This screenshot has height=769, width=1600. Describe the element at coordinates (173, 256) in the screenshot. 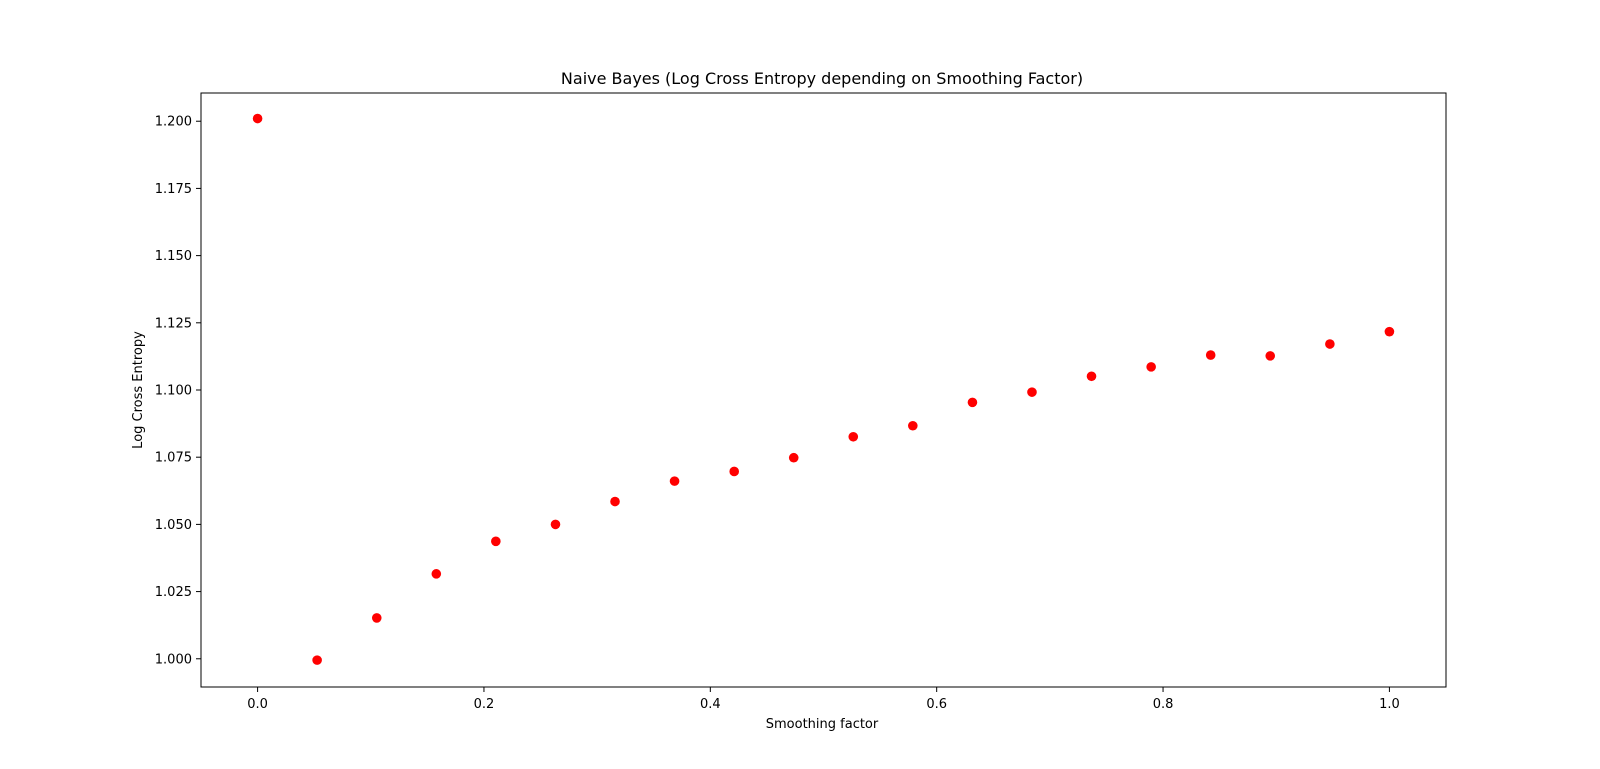

I see `y-tick-label: 1.150` at that location.